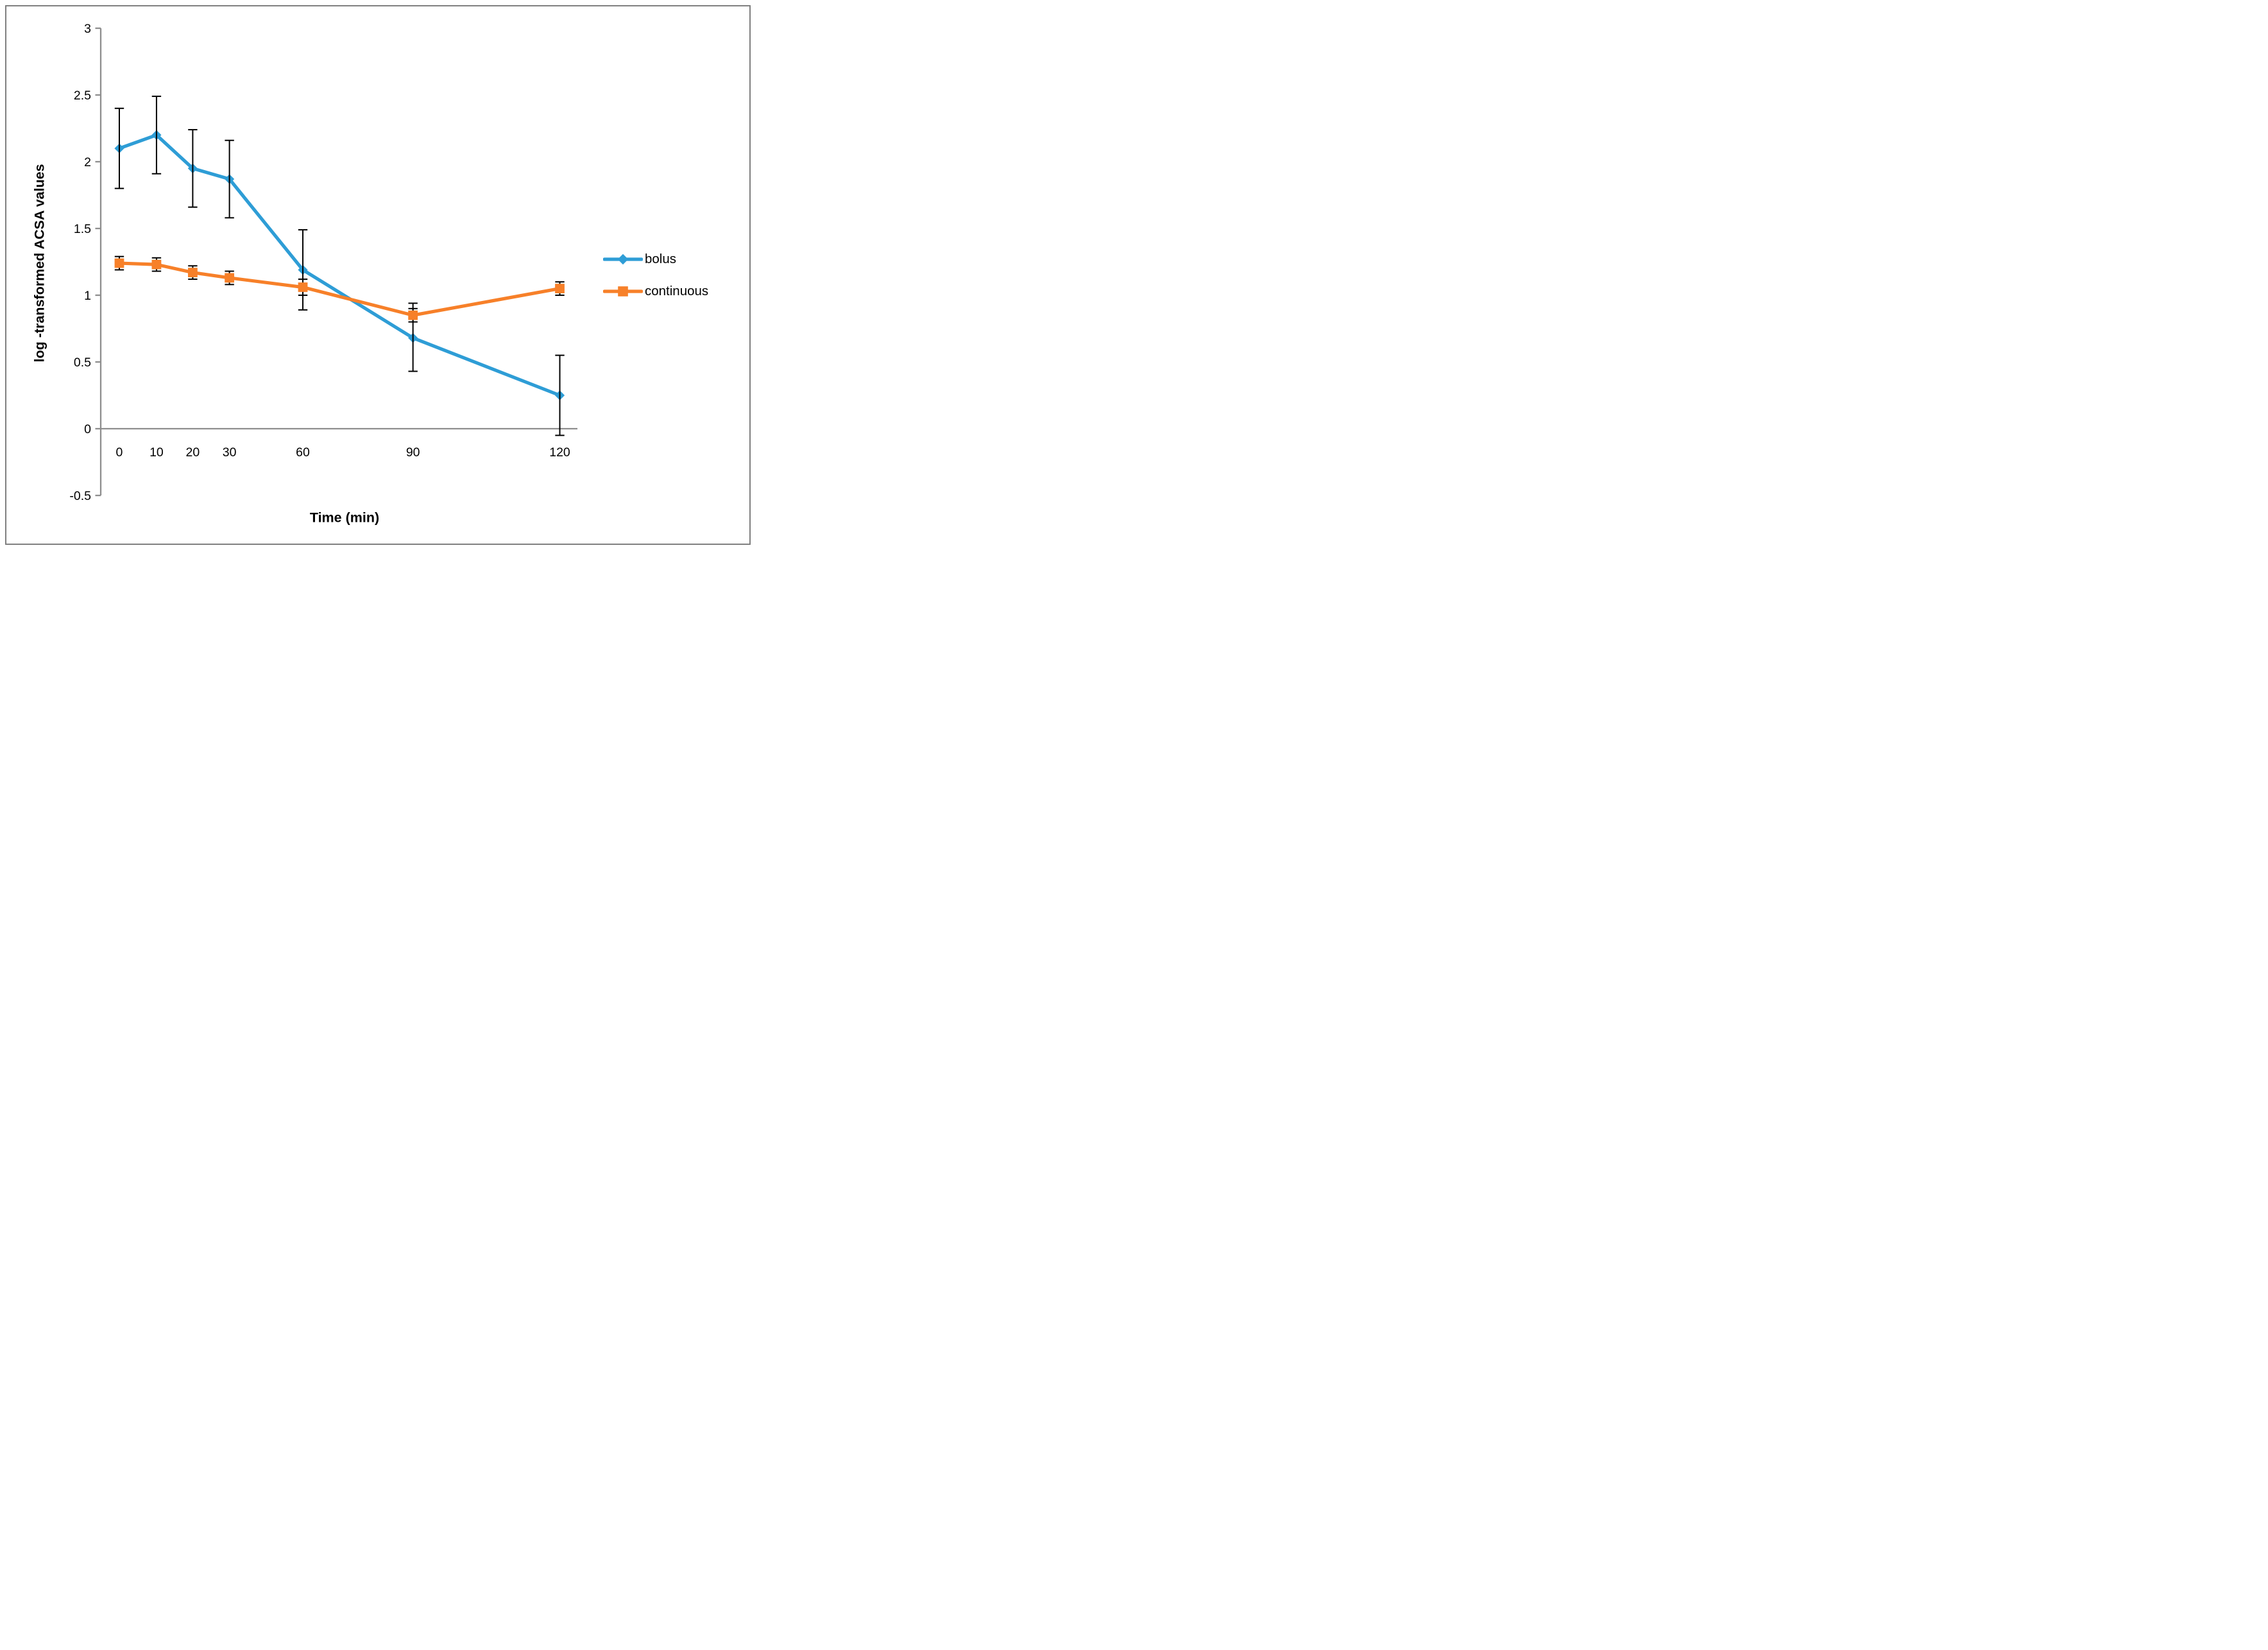 The height and width of the screenshot is (1650, 2268). Describe the element at coordinates (87, 162) in the screenshot. I see `svg-text: 2` at that location.